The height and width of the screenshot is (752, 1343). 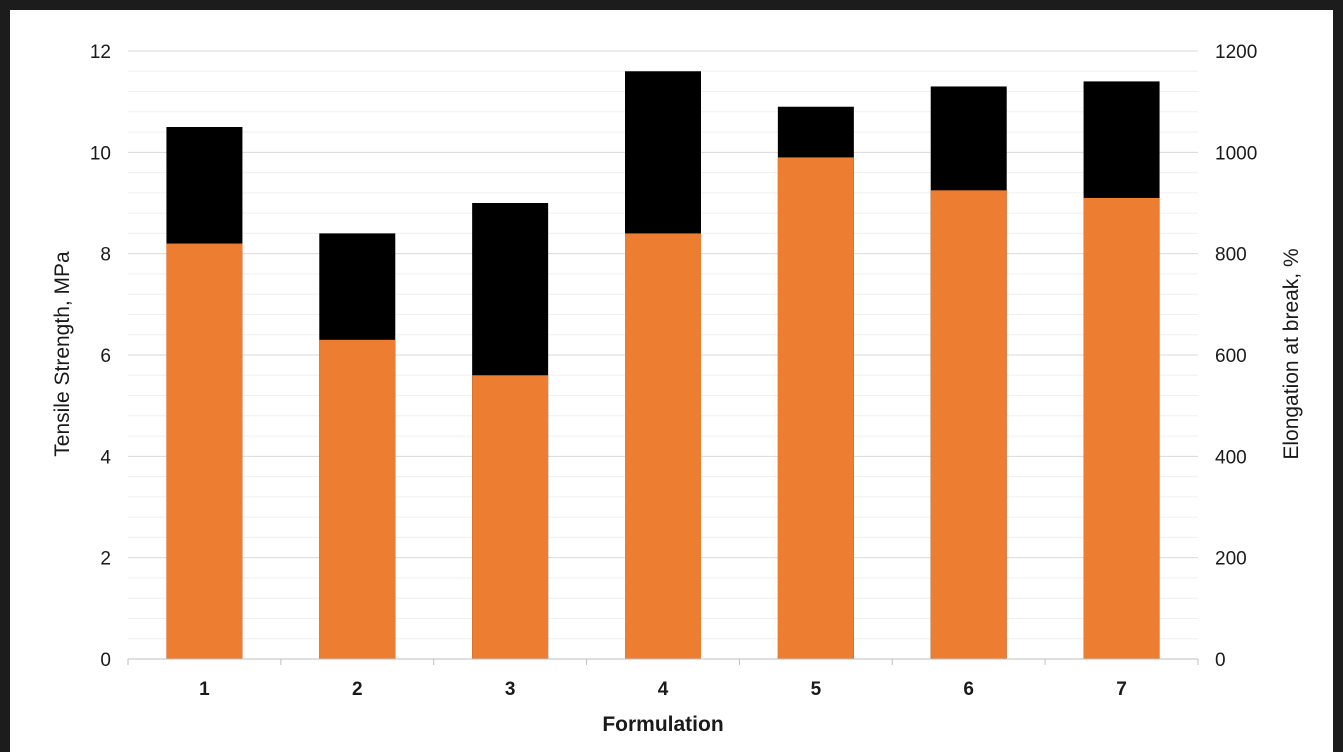 I want to click on y-tick-label: 8, so click(x=105, y=255).